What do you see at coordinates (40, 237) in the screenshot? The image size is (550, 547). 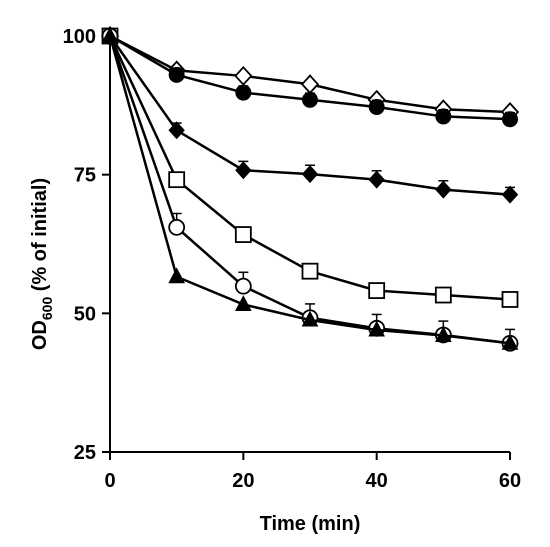 I see `y-axis-title-suffix: (% of initial)` at bounding box center [40, 237].